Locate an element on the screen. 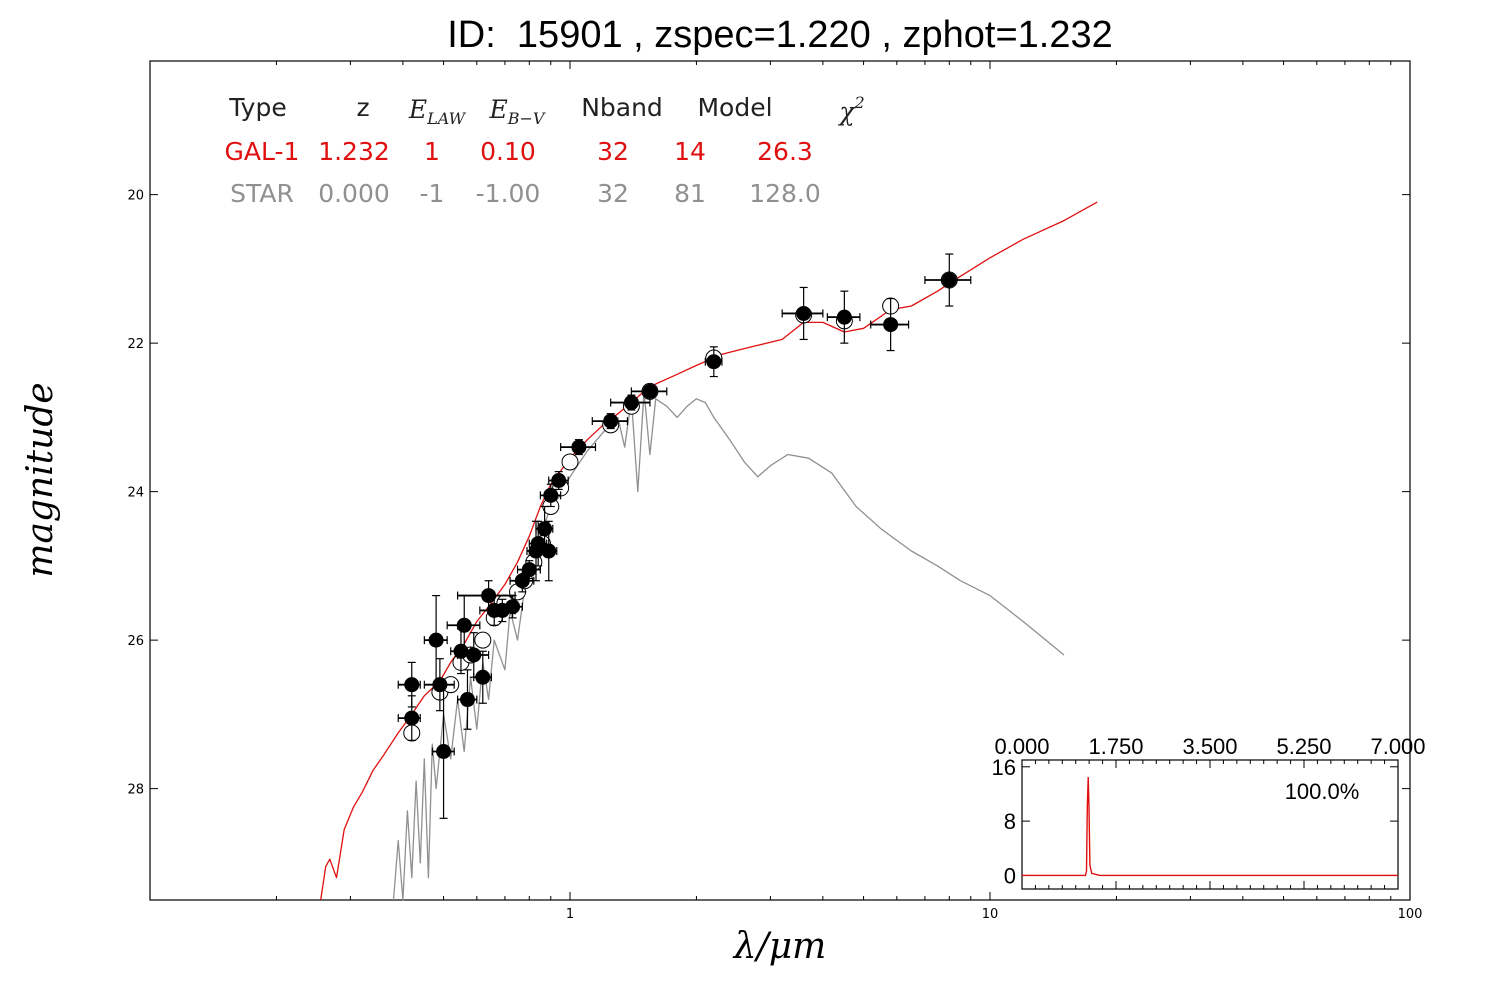 Image resolution: width=1500 pixels, height=1000 pixels. inset-x-tick-label: 1.750 is located at coordinates (1115, 746).